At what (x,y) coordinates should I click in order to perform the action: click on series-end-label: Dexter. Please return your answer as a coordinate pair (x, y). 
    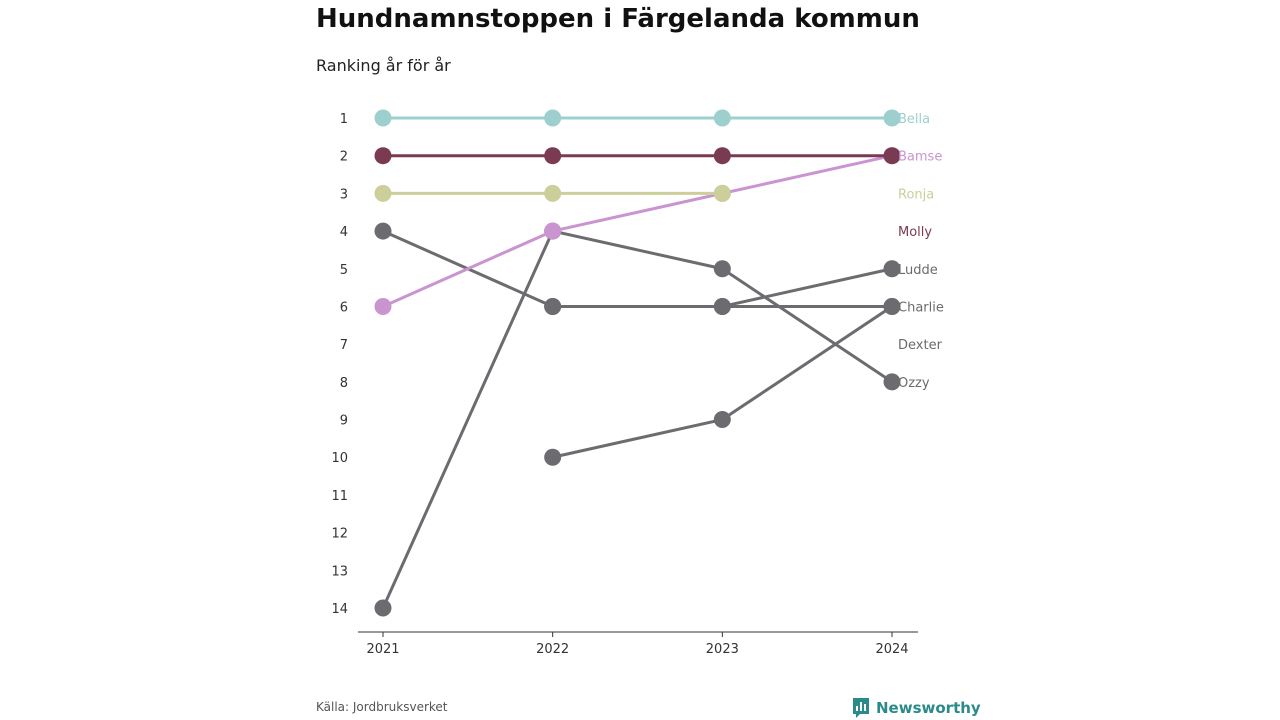
    Looking at the image, I should click on (920, 345).